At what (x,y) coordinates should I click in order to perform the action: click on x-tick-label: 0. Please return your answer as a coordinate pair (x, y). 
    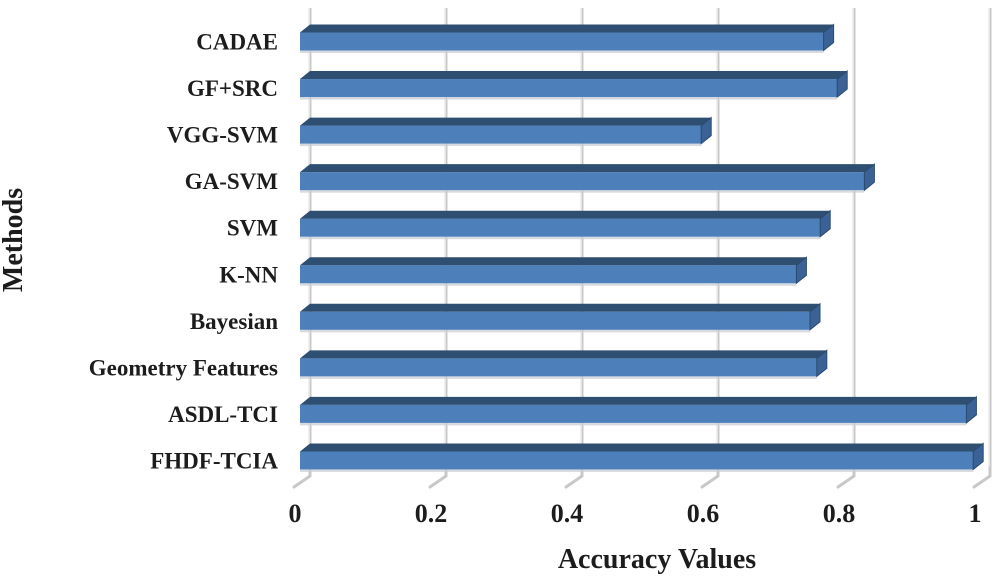
    Looking at the image, I should click on (295, 513).